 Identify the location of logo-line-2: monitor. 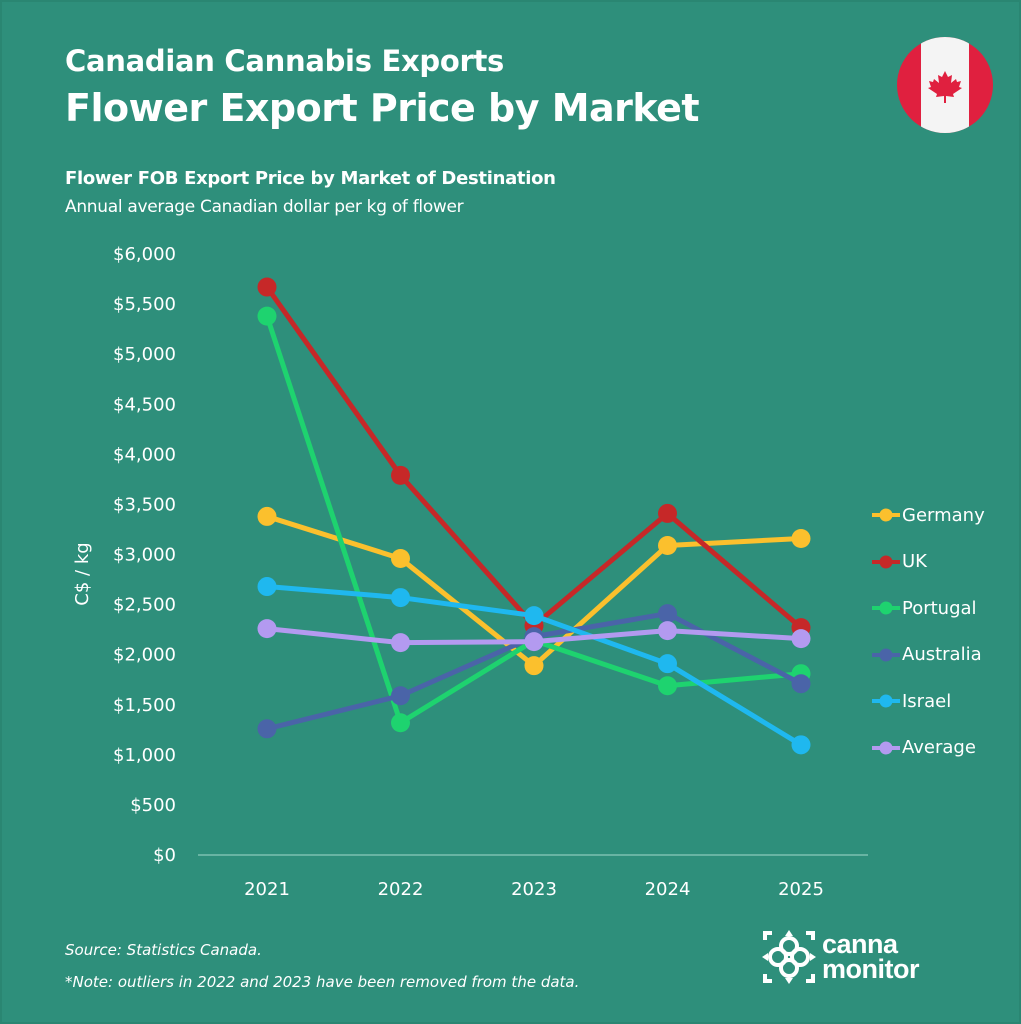
(871, 969).